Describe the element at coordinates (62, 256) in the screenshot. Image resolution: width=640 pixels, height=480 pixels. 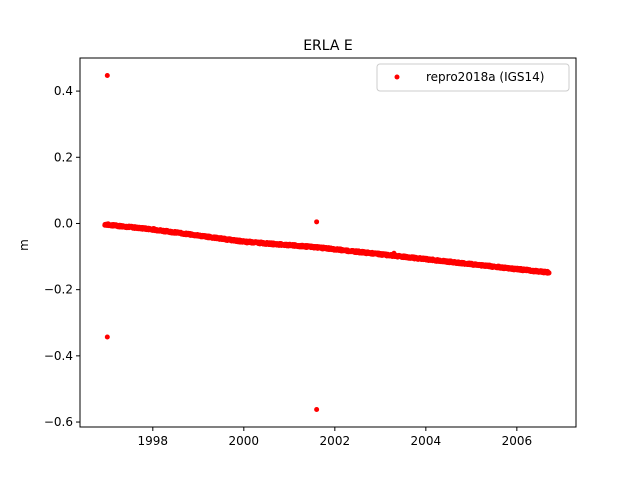
I see `y-axis: 0.4 0.2 0.0 −0.2 −0.4 −0.6` at that location.